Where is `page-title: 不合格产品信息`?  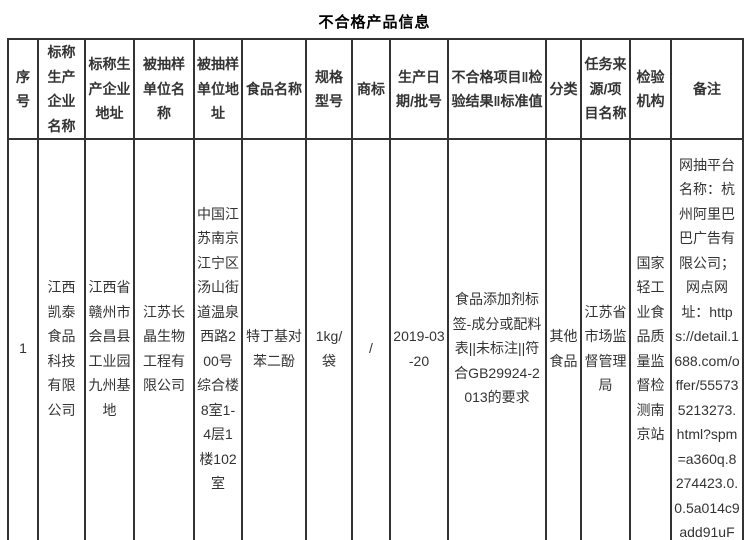 page-title: 不合格产品信息 is located at coordinates (374, 22).